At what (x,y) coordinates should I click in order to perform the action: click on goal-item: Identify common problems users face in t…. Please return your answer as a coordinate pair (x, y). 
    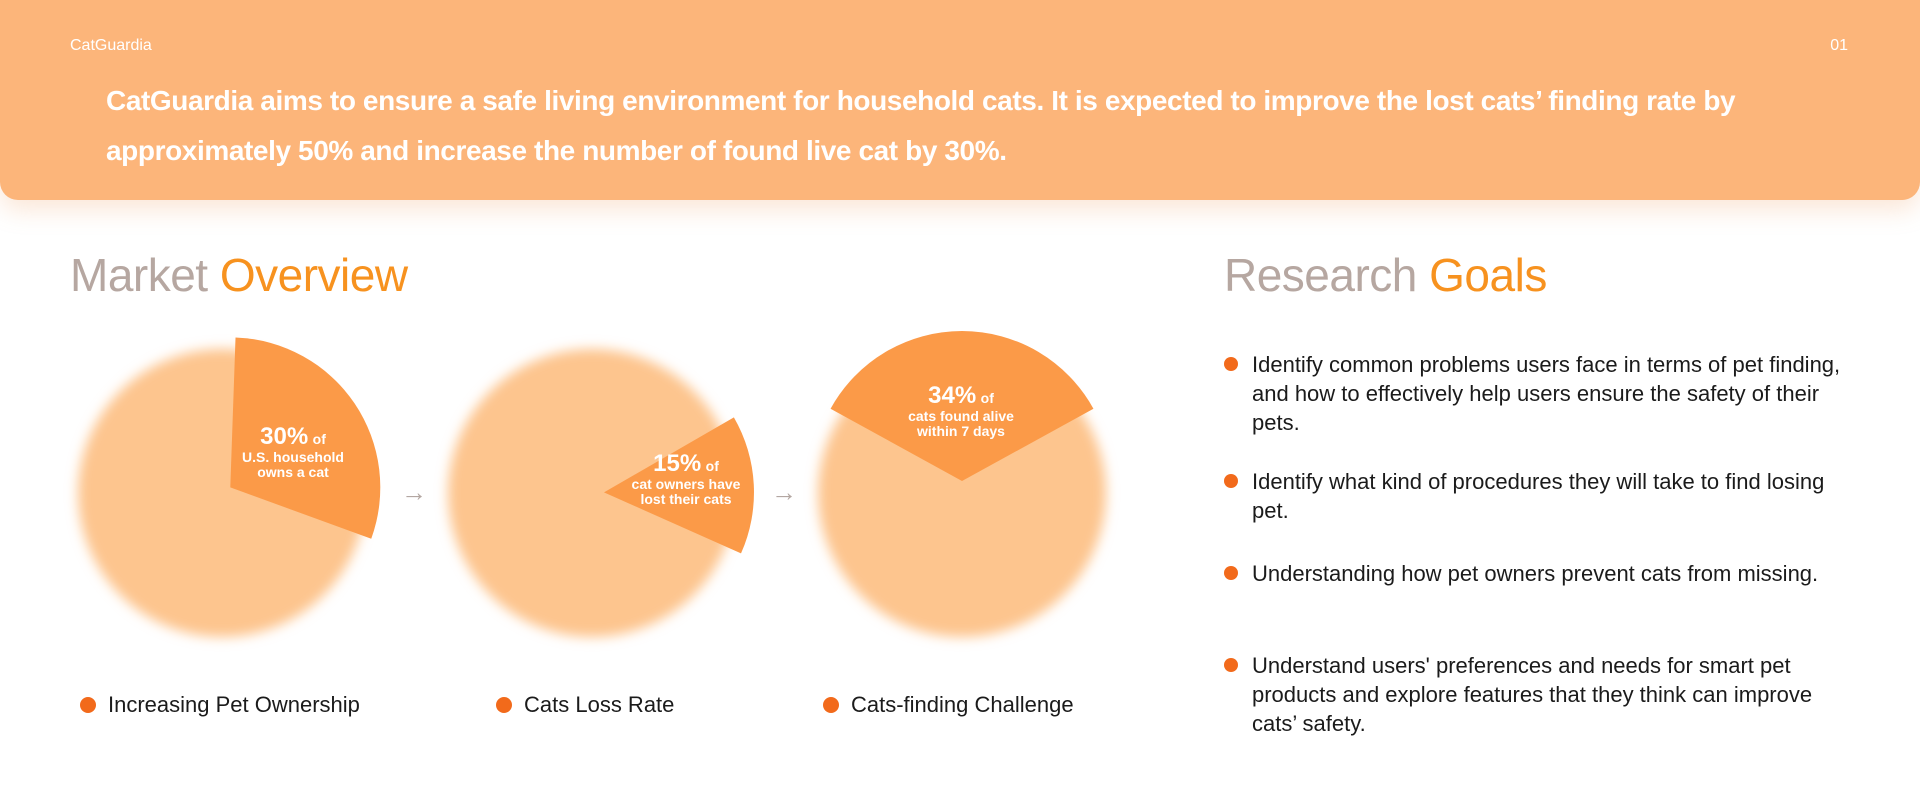
    Looking at the image, I should click on (1534, 393).